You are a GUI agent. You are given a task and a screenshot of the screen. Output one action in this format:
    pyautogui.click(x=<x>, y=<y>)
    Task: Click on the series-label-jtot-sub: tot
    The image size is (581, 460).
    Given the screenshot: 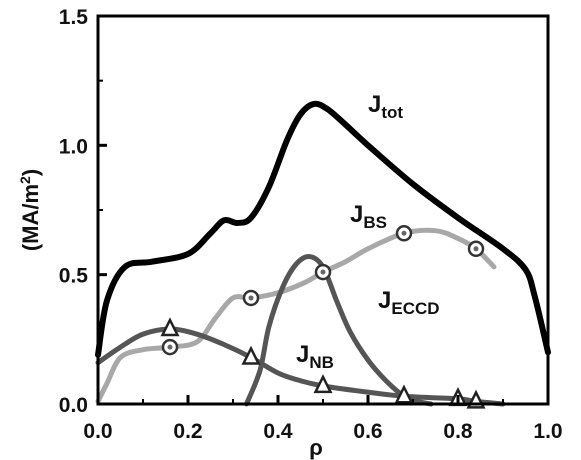 What is the action you would take?
    pyautogui.click(x=392, y=112)
    